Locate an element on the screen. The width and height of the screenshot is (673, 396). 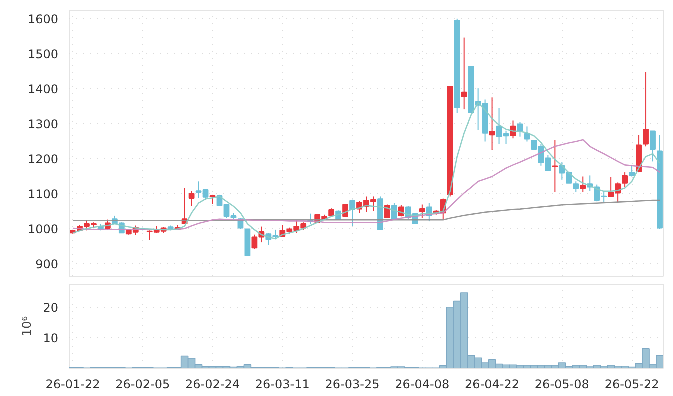
x-tick-label: 26-02-24 is located at coordinates (213, 385).